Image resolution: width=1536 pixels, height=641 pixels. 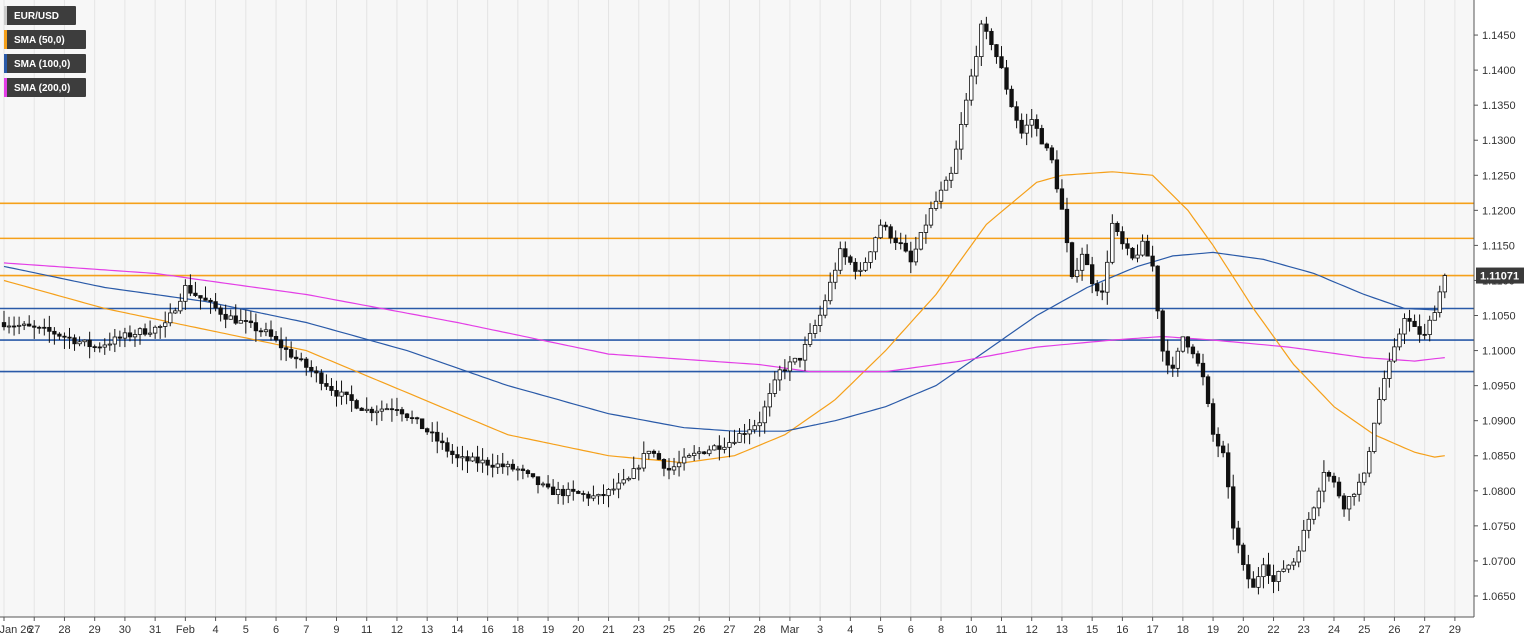 What do you see at coordinates (1499, 422) in the screenshot?
I see `y-tick-label: 1.0900` at bounding box center [1499, 422].